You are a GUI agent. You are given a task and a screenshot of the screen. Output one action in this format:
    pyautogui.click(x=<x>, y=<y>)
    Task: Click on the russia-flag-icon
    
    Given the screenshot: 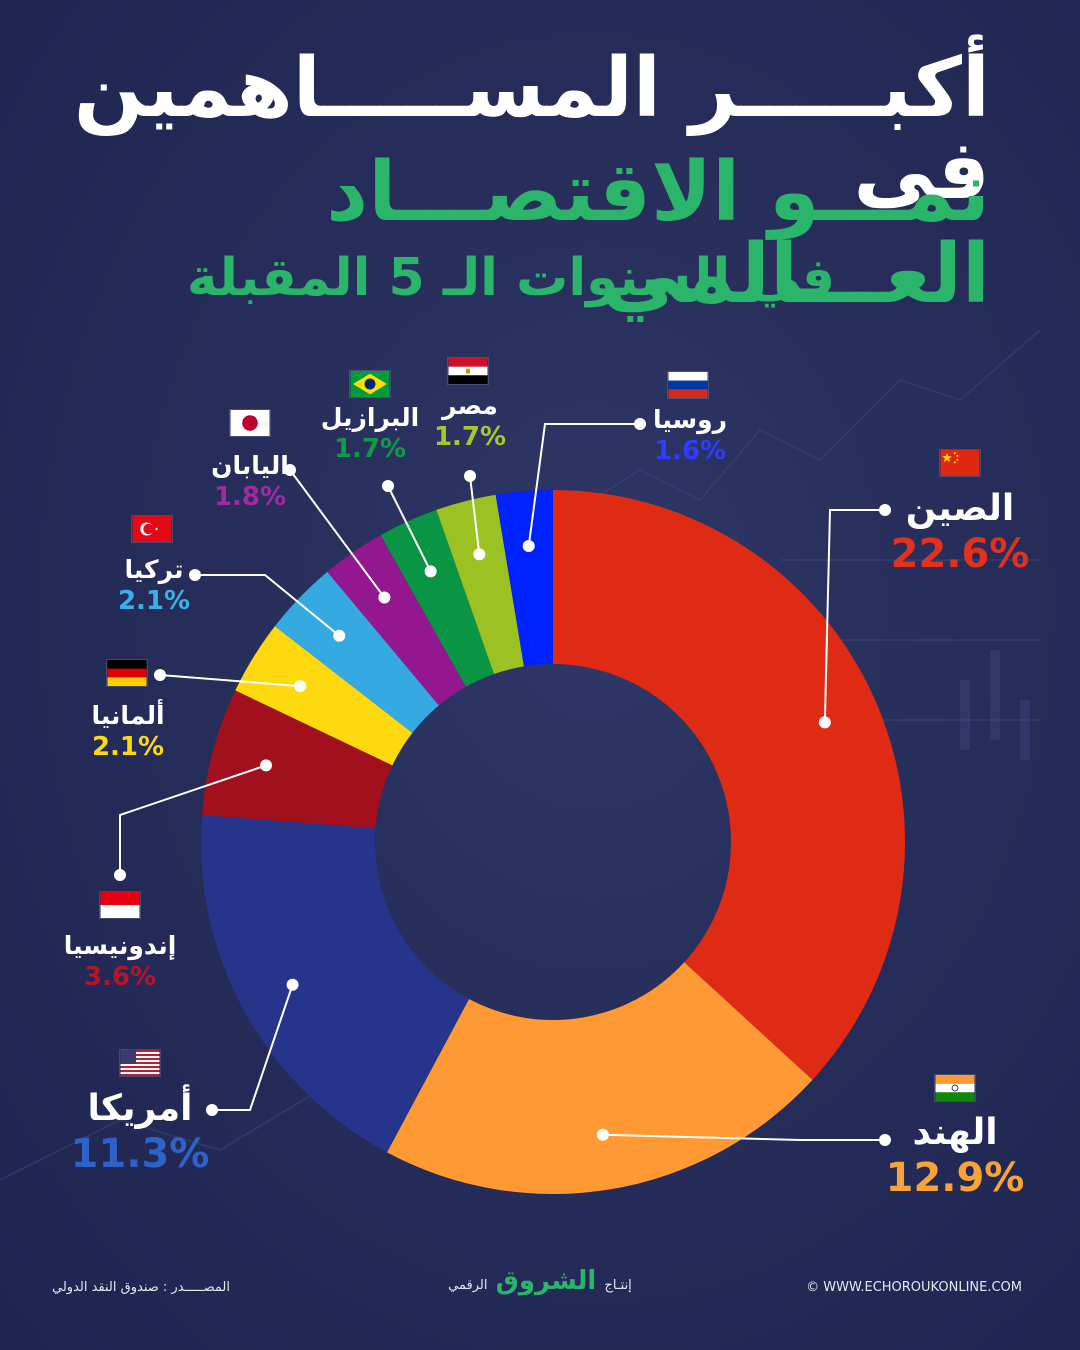 What is the action you would take?
    pyautogui.click(x=688, y=385)
    